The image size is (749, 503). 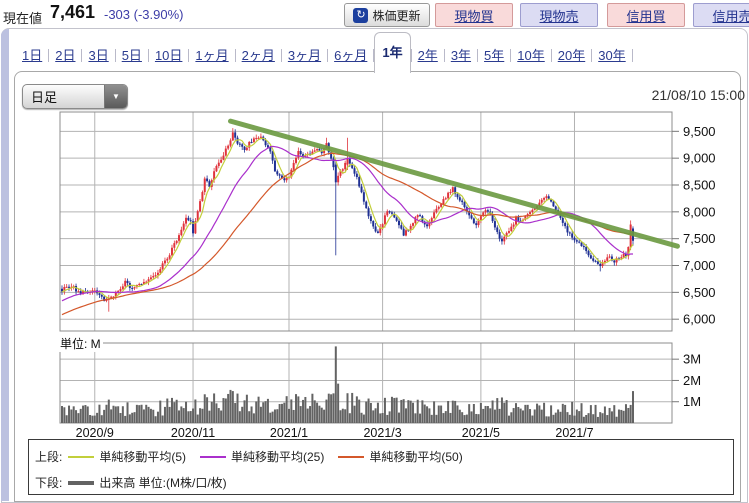 I want to click on spot-buy-button-label: 現物買, so click(x=474, y=16).